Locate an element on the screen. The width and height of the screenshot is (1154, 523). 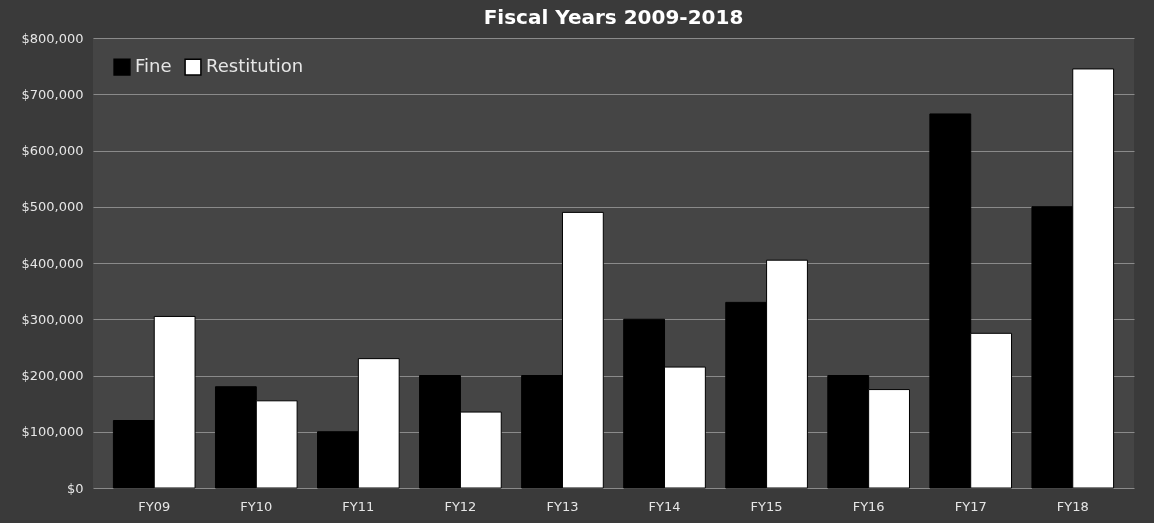
x-tick-label: FY11 is located at coordinates (358, 506).